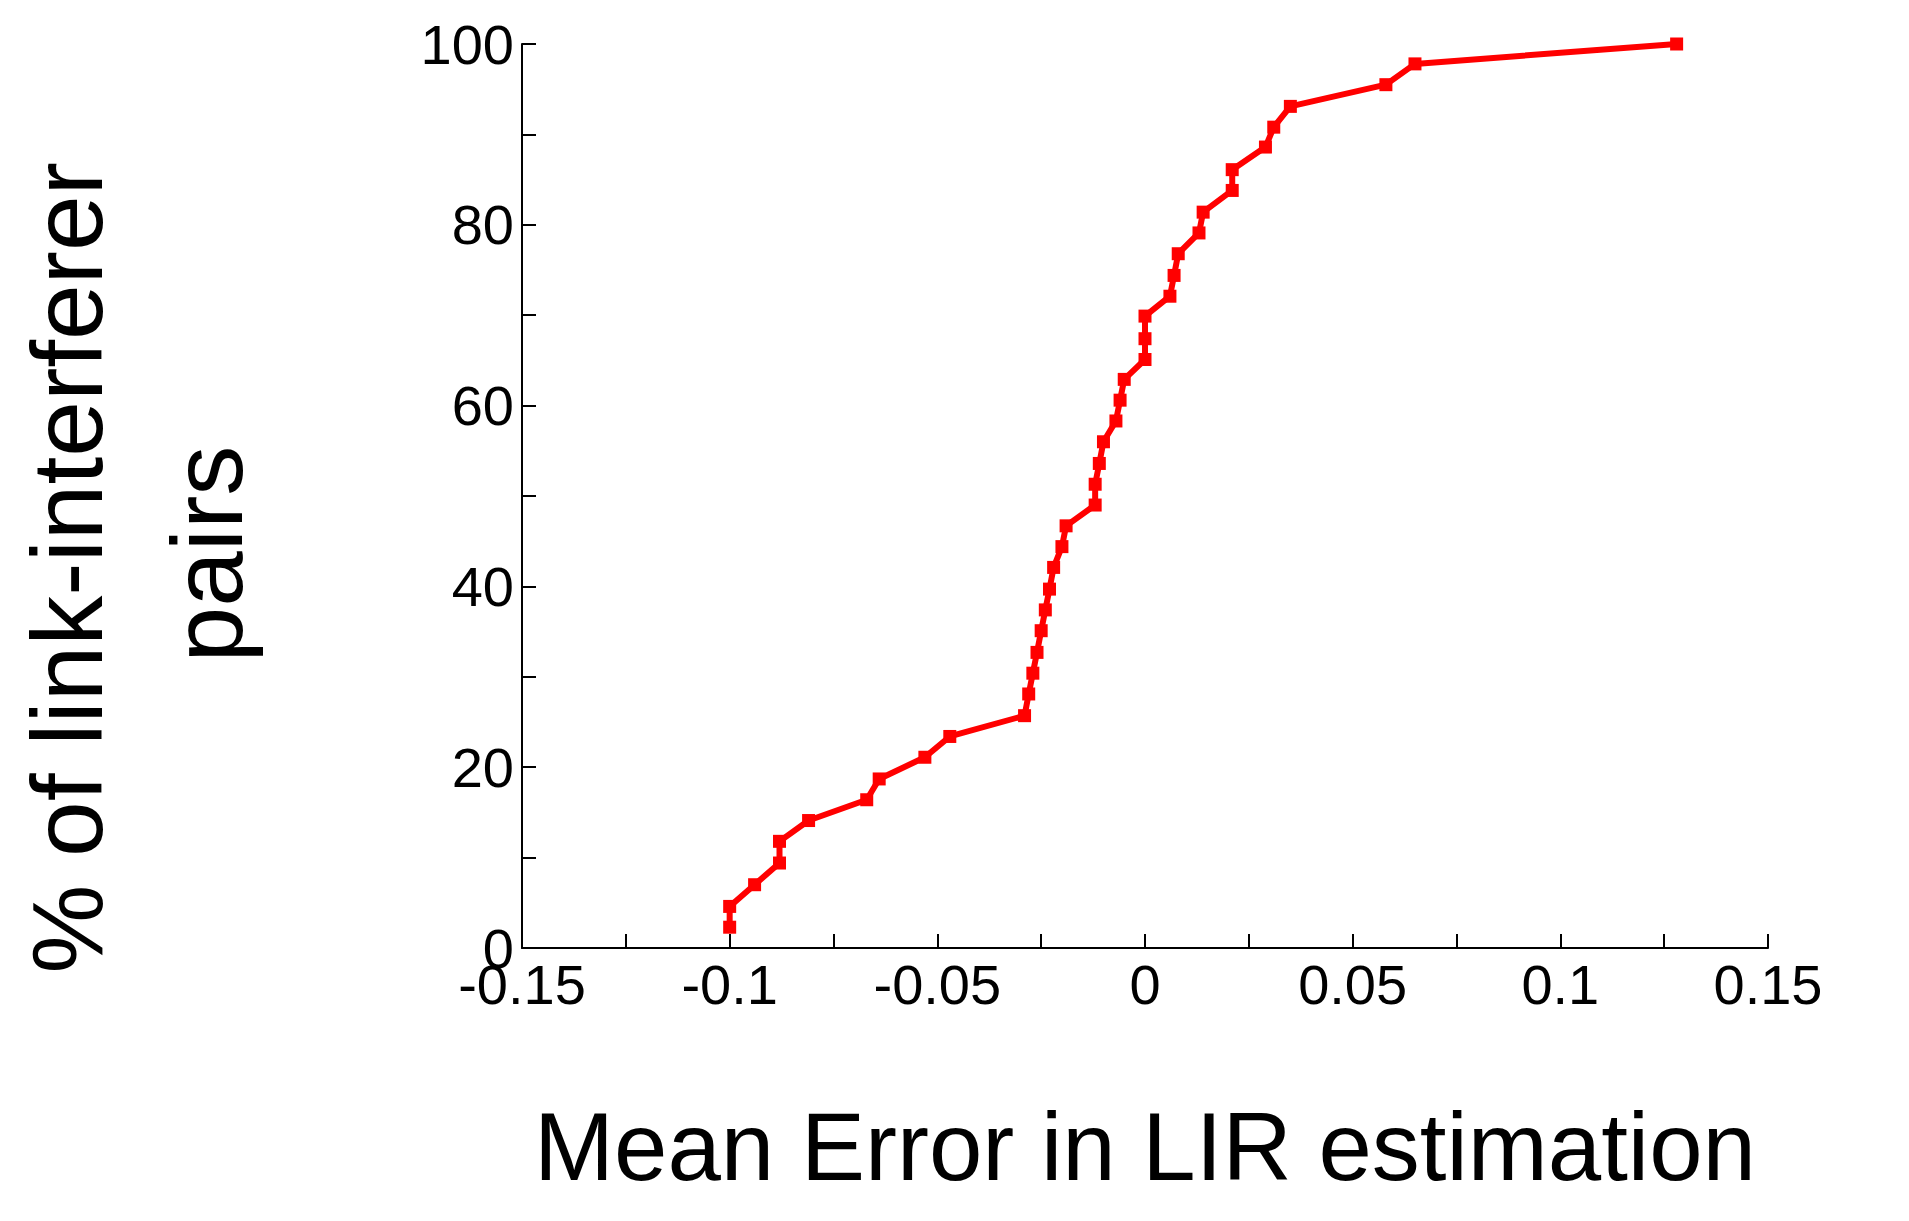 Image resolution: width=1909 pixels, height=1221 pixels. What do you see at coordinates (1145, 984) in the screenshot?
I see `x-tick-label: 0` at bounding box center [1145, 984].